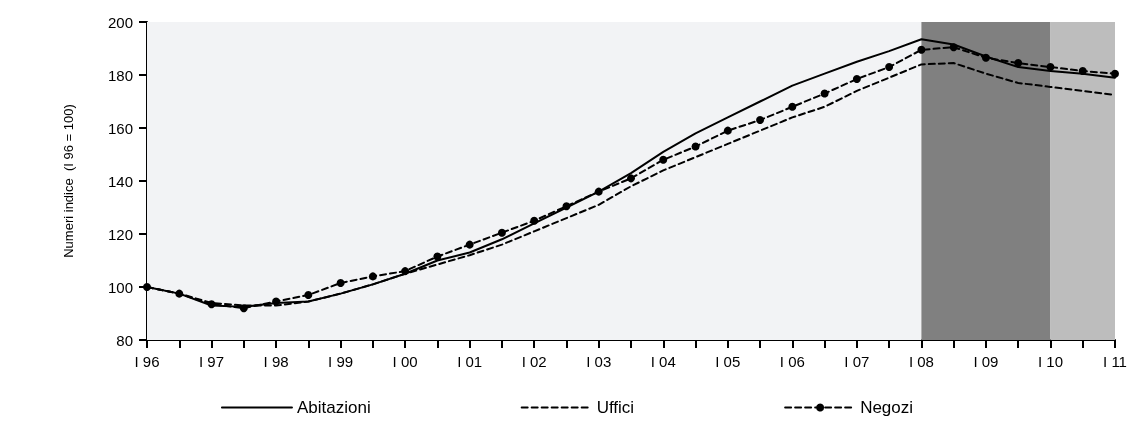 The image size is (1134, 421). I want to click on x-tick-label: I 05, so click(728, 361).